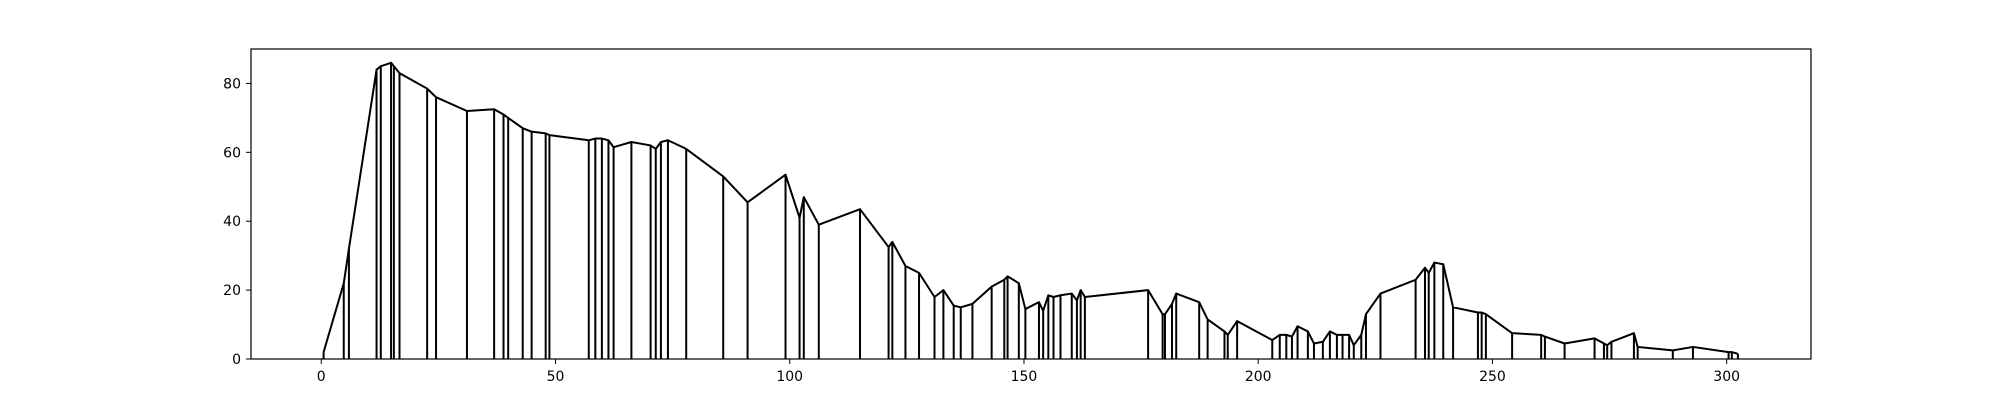 The image size is (2000, 405). Describe the element at coordinates (1726, 377) in the screenshot. I see `x-tick-label-300: 300` at that location.